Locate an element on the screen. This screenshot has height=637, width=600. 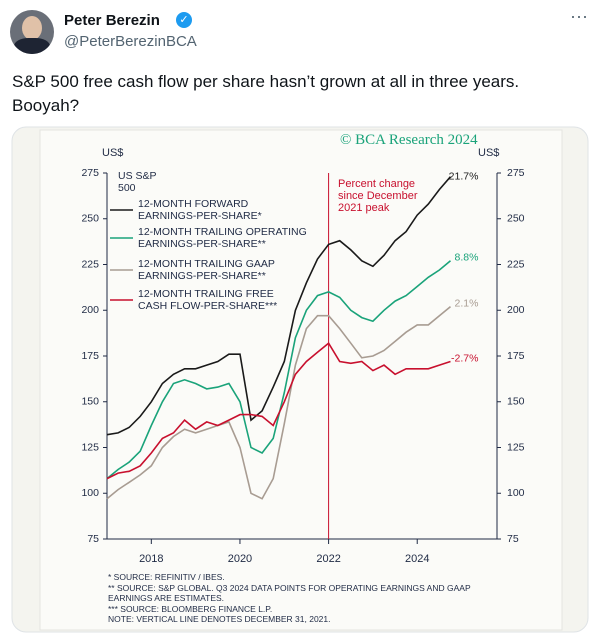
x-tick-label: 2024 is located at coordinates (417, 559).